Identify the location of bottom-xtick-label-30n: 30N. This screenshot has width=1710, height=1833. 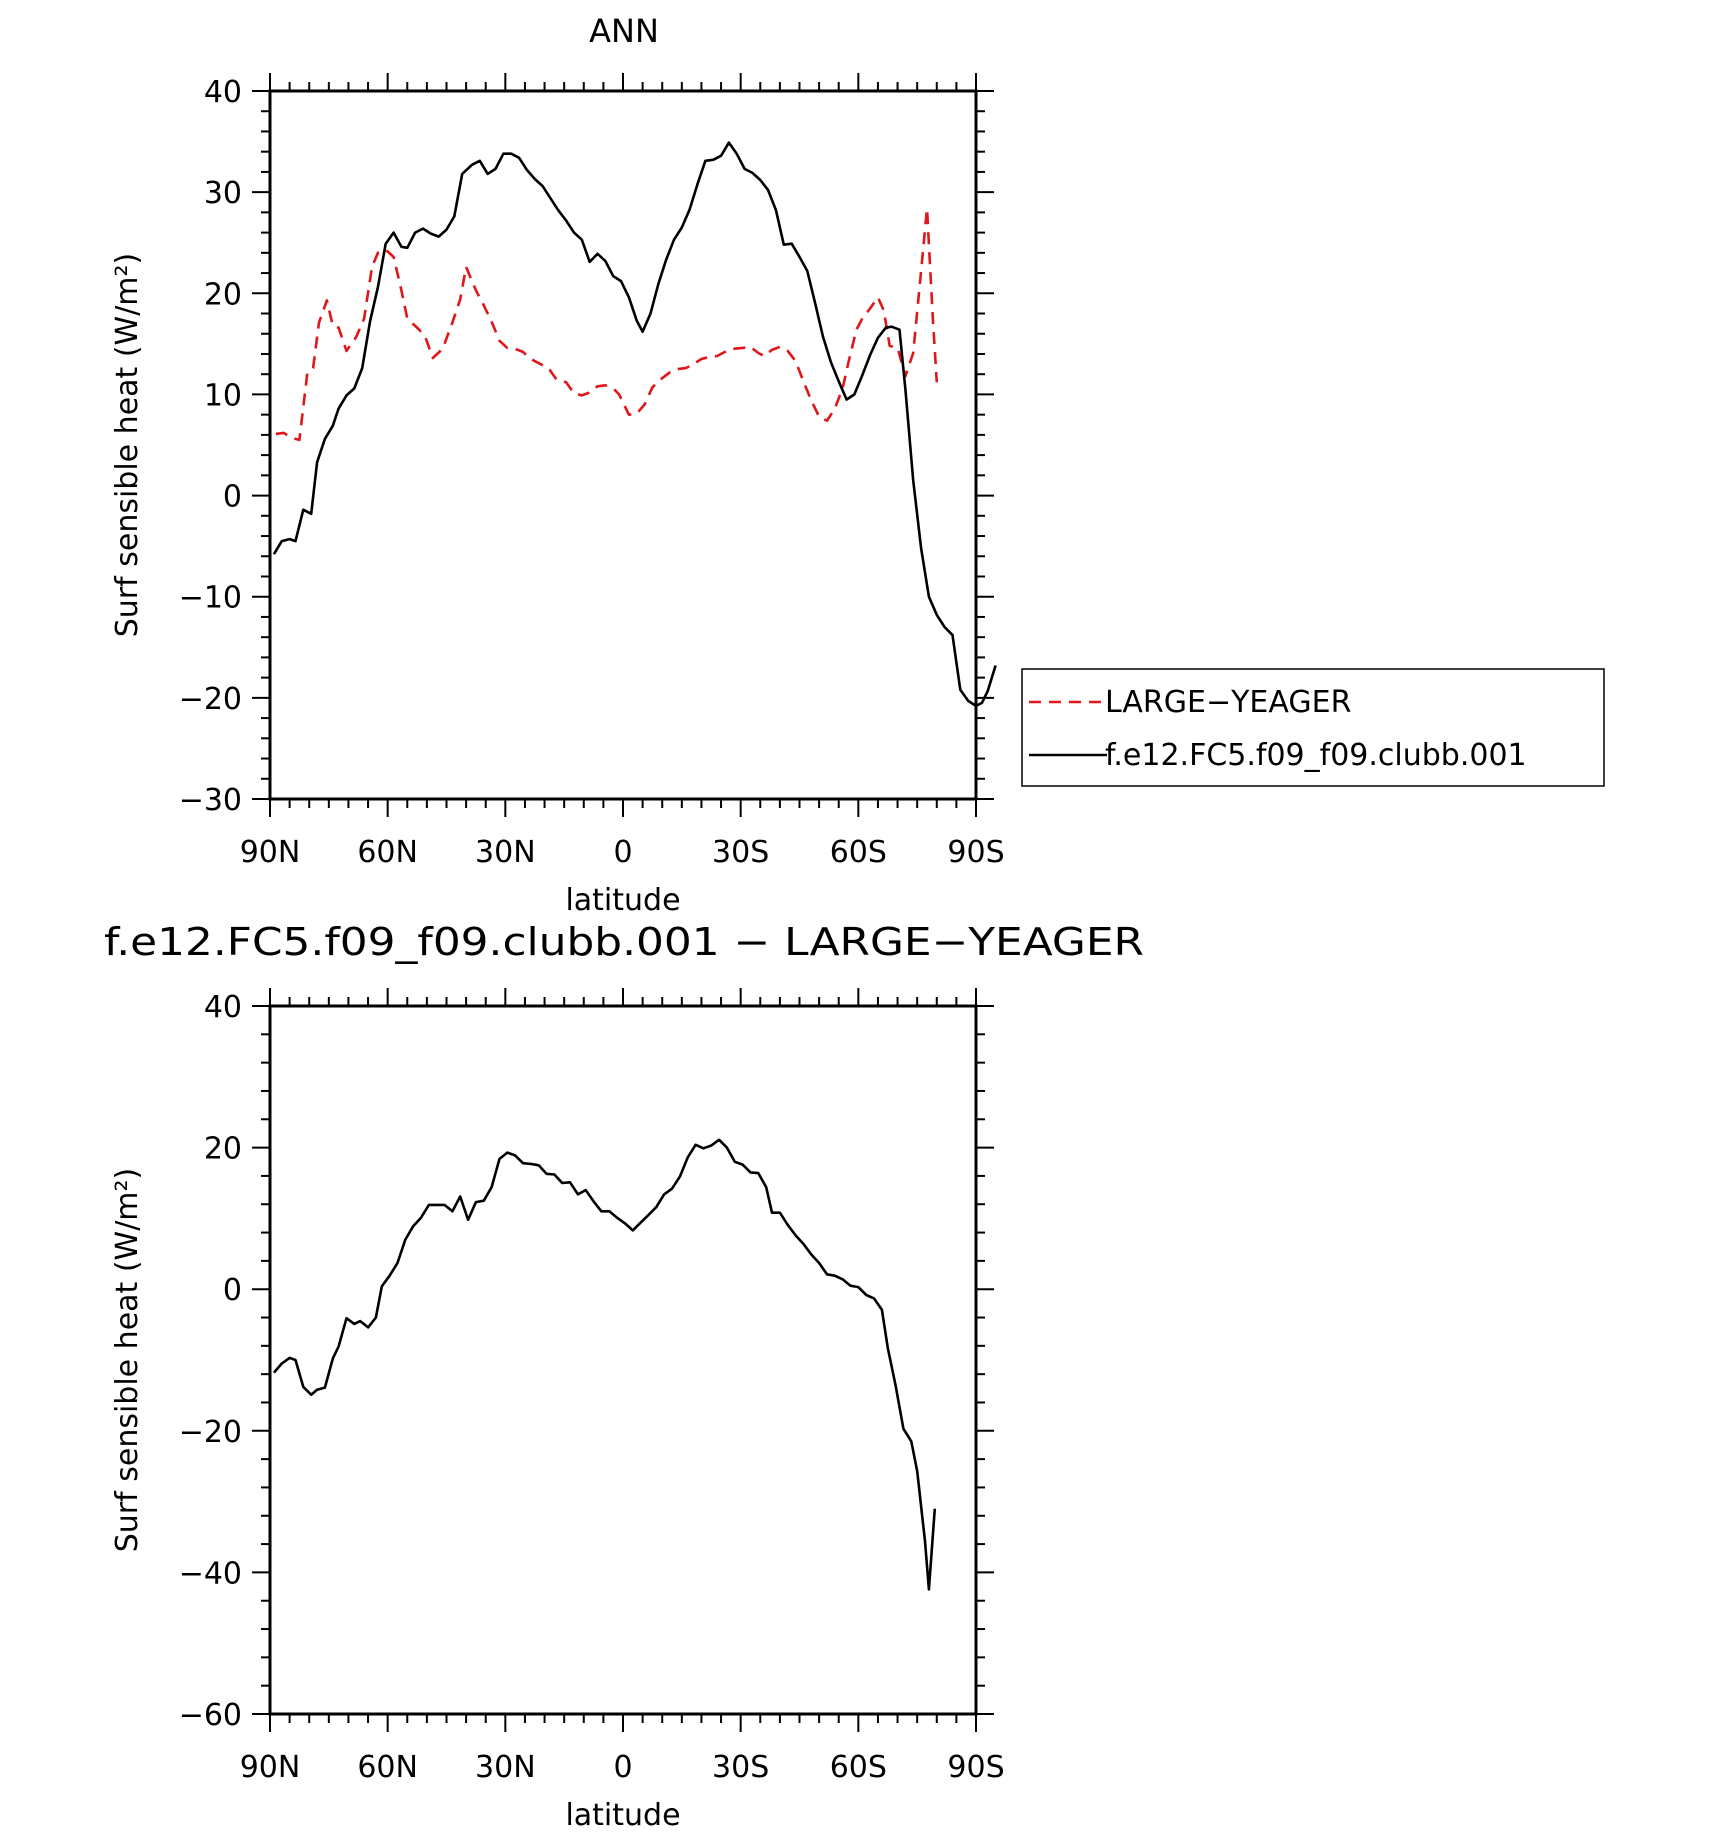
(505, 1767).